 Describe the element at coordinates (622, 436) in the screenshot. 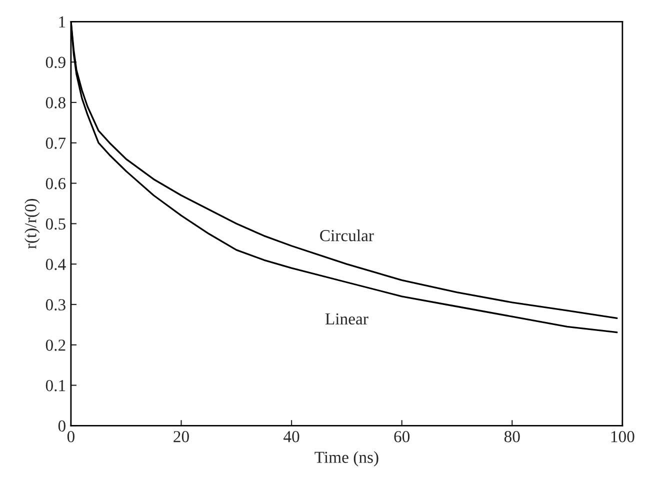

I see `x-tick-label: 100` at that location.